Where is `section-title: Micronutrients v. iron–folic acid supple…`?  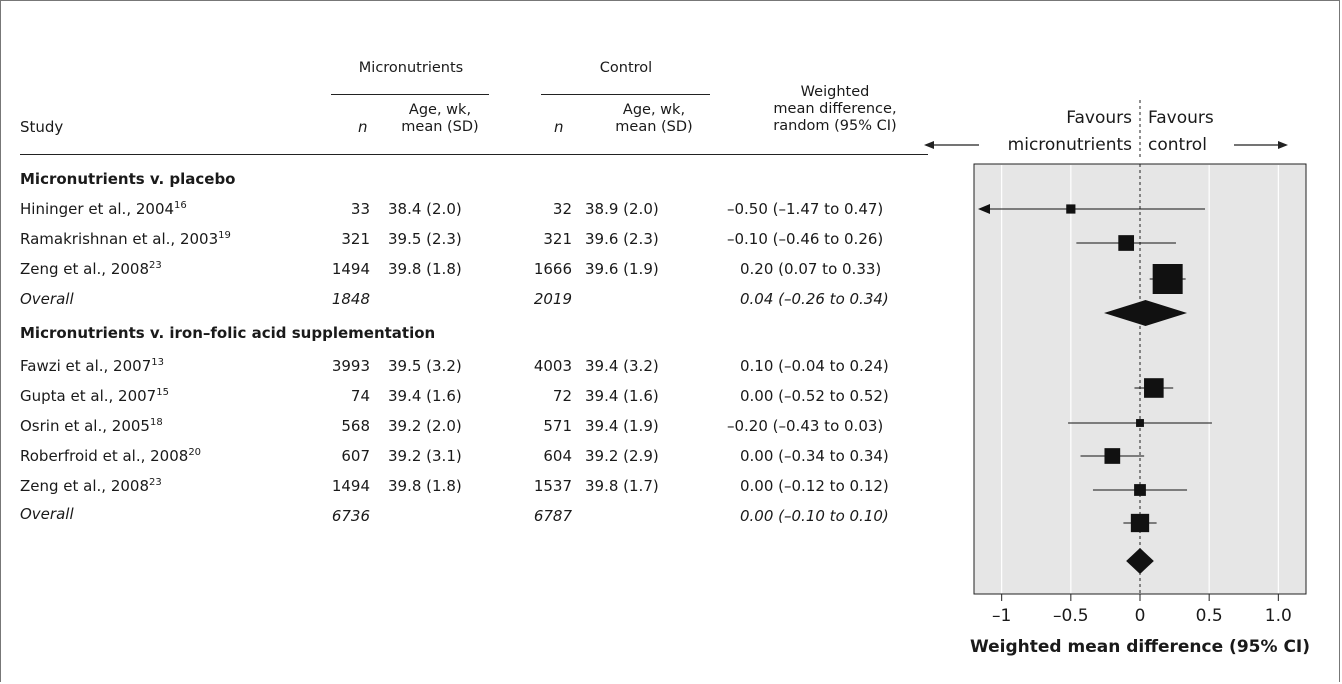 section-title: Micronutrients v. iron–folic acid supple… is located at coordinates (228, 333).